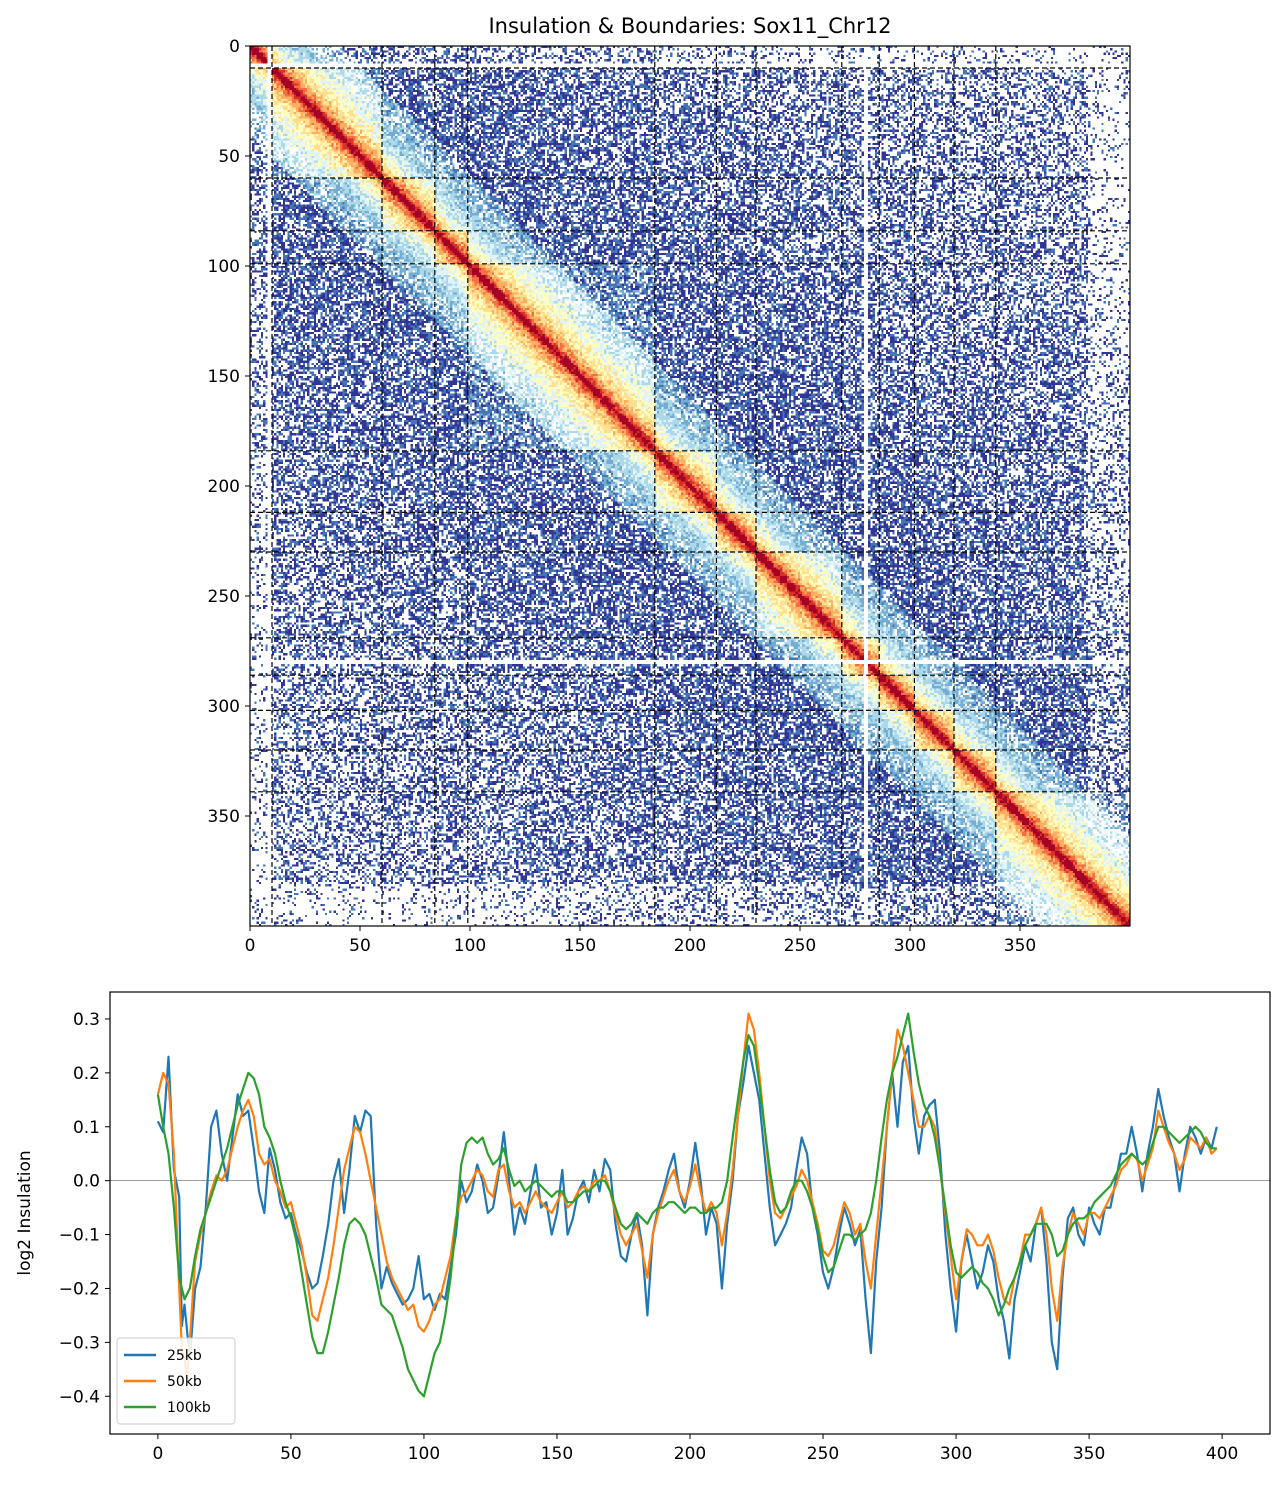 The image size is (1286, 1486). I want to click on x-tick-label: 400, so click(1222, 1454).